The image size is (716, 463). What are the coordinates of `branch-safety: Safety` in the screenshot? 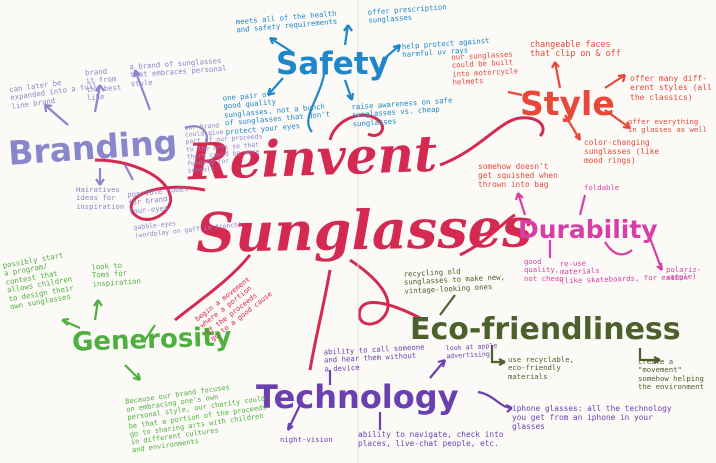 It's located at (332, 64).